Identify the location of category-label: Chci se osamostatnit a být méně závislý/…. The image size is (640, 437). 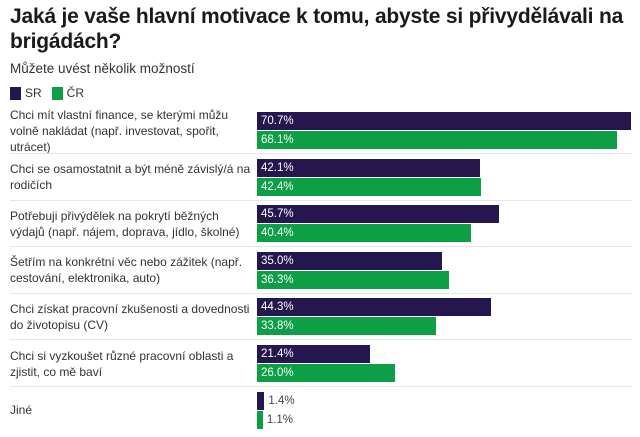
(130, 177).